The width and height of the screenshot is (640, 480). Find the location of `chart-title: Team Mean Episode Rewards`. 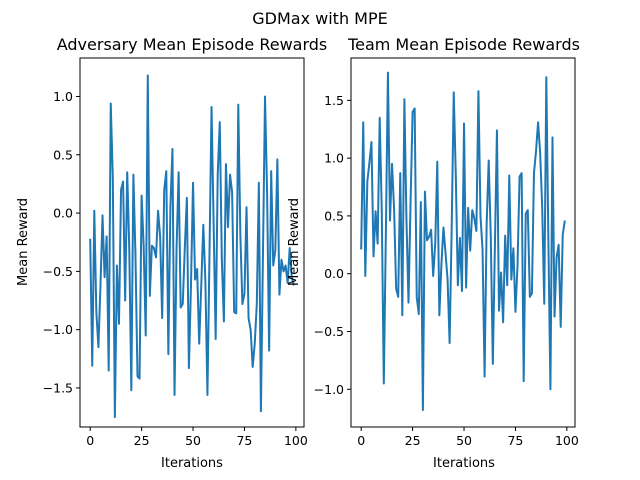

chart-title: Team Mean Episode Rewards is located at coordinates (463, 44).